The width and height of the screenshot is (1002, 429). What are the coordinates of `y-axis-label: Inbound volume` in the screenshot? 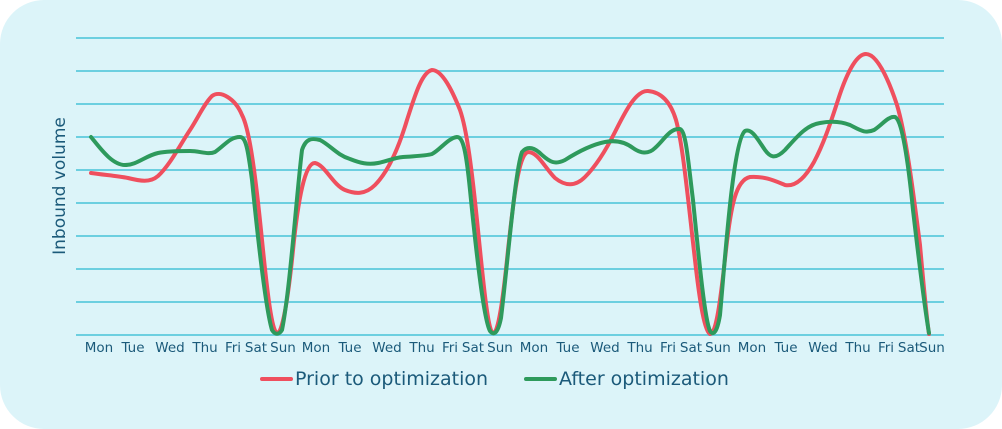 It's located at (60, 186).